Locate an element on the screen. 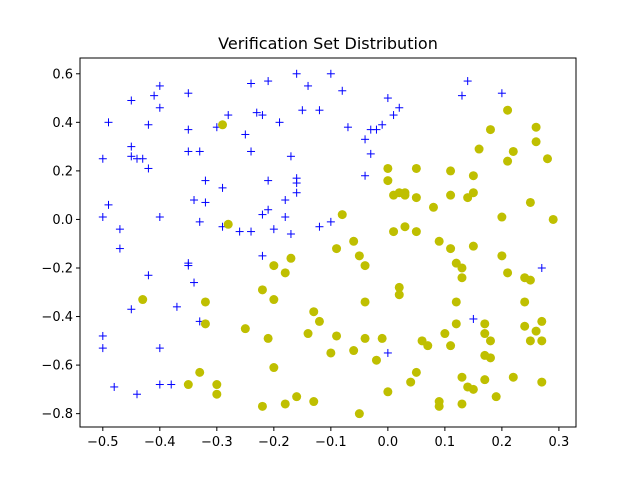  x-tick-label: 0.0 is located at coordinates (388, 442).